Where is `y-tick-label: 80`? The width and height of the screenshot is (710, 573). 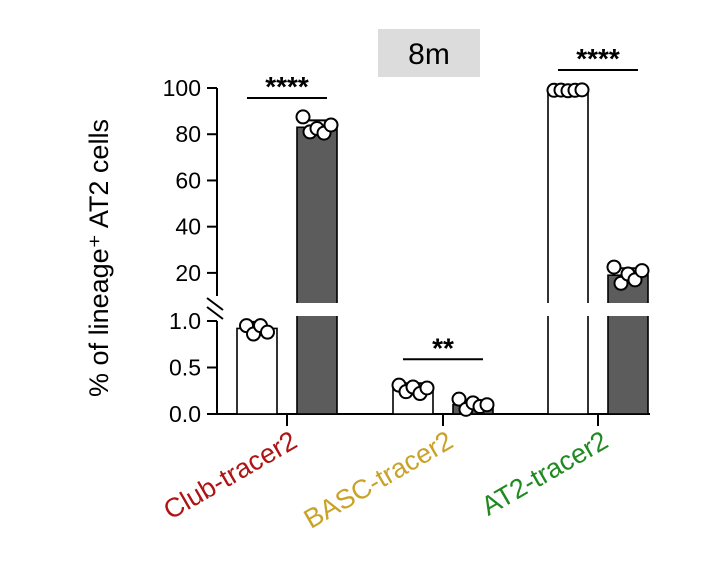
y-tick-label: 80 is located at coordinates (188, 134).